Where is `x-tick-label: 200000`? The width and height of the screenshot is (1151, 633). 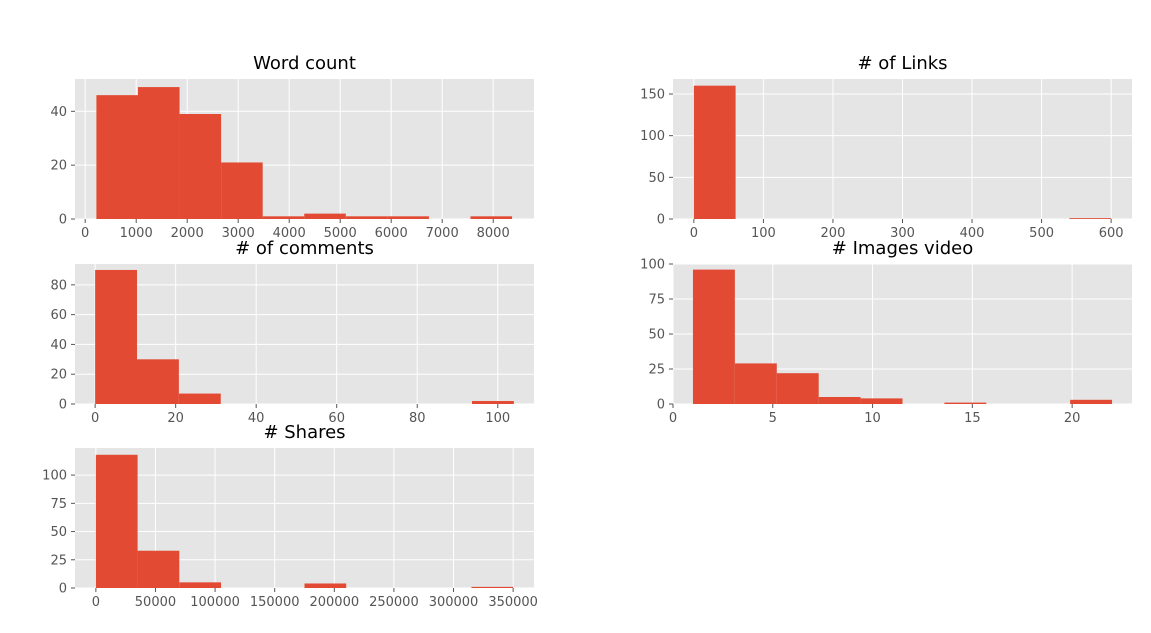 x-tick-label: 200000 is located at coordinates (334, 602).